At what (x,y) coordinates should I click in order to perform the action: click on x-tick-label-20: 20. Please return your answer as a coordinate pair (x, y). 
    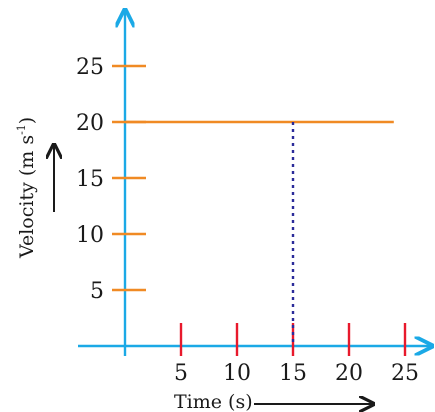
    Looking at the image, I should click on (349, 373).